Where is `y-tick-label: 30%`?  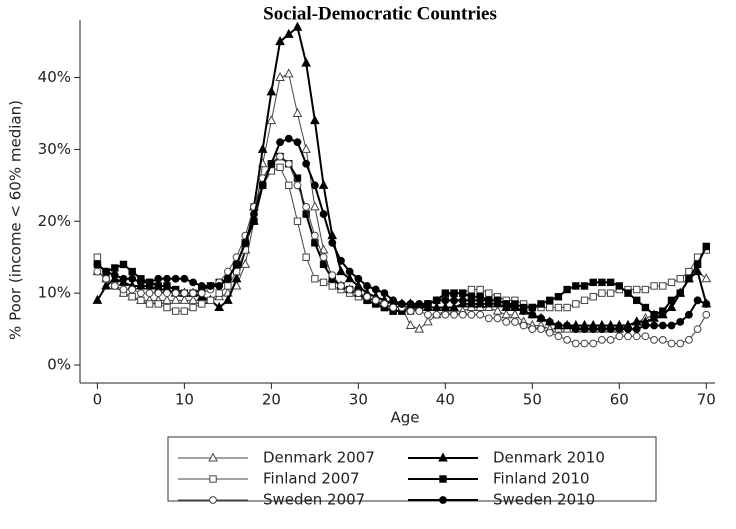 y-tick-label: 30% is located at coordinates (54, 149).